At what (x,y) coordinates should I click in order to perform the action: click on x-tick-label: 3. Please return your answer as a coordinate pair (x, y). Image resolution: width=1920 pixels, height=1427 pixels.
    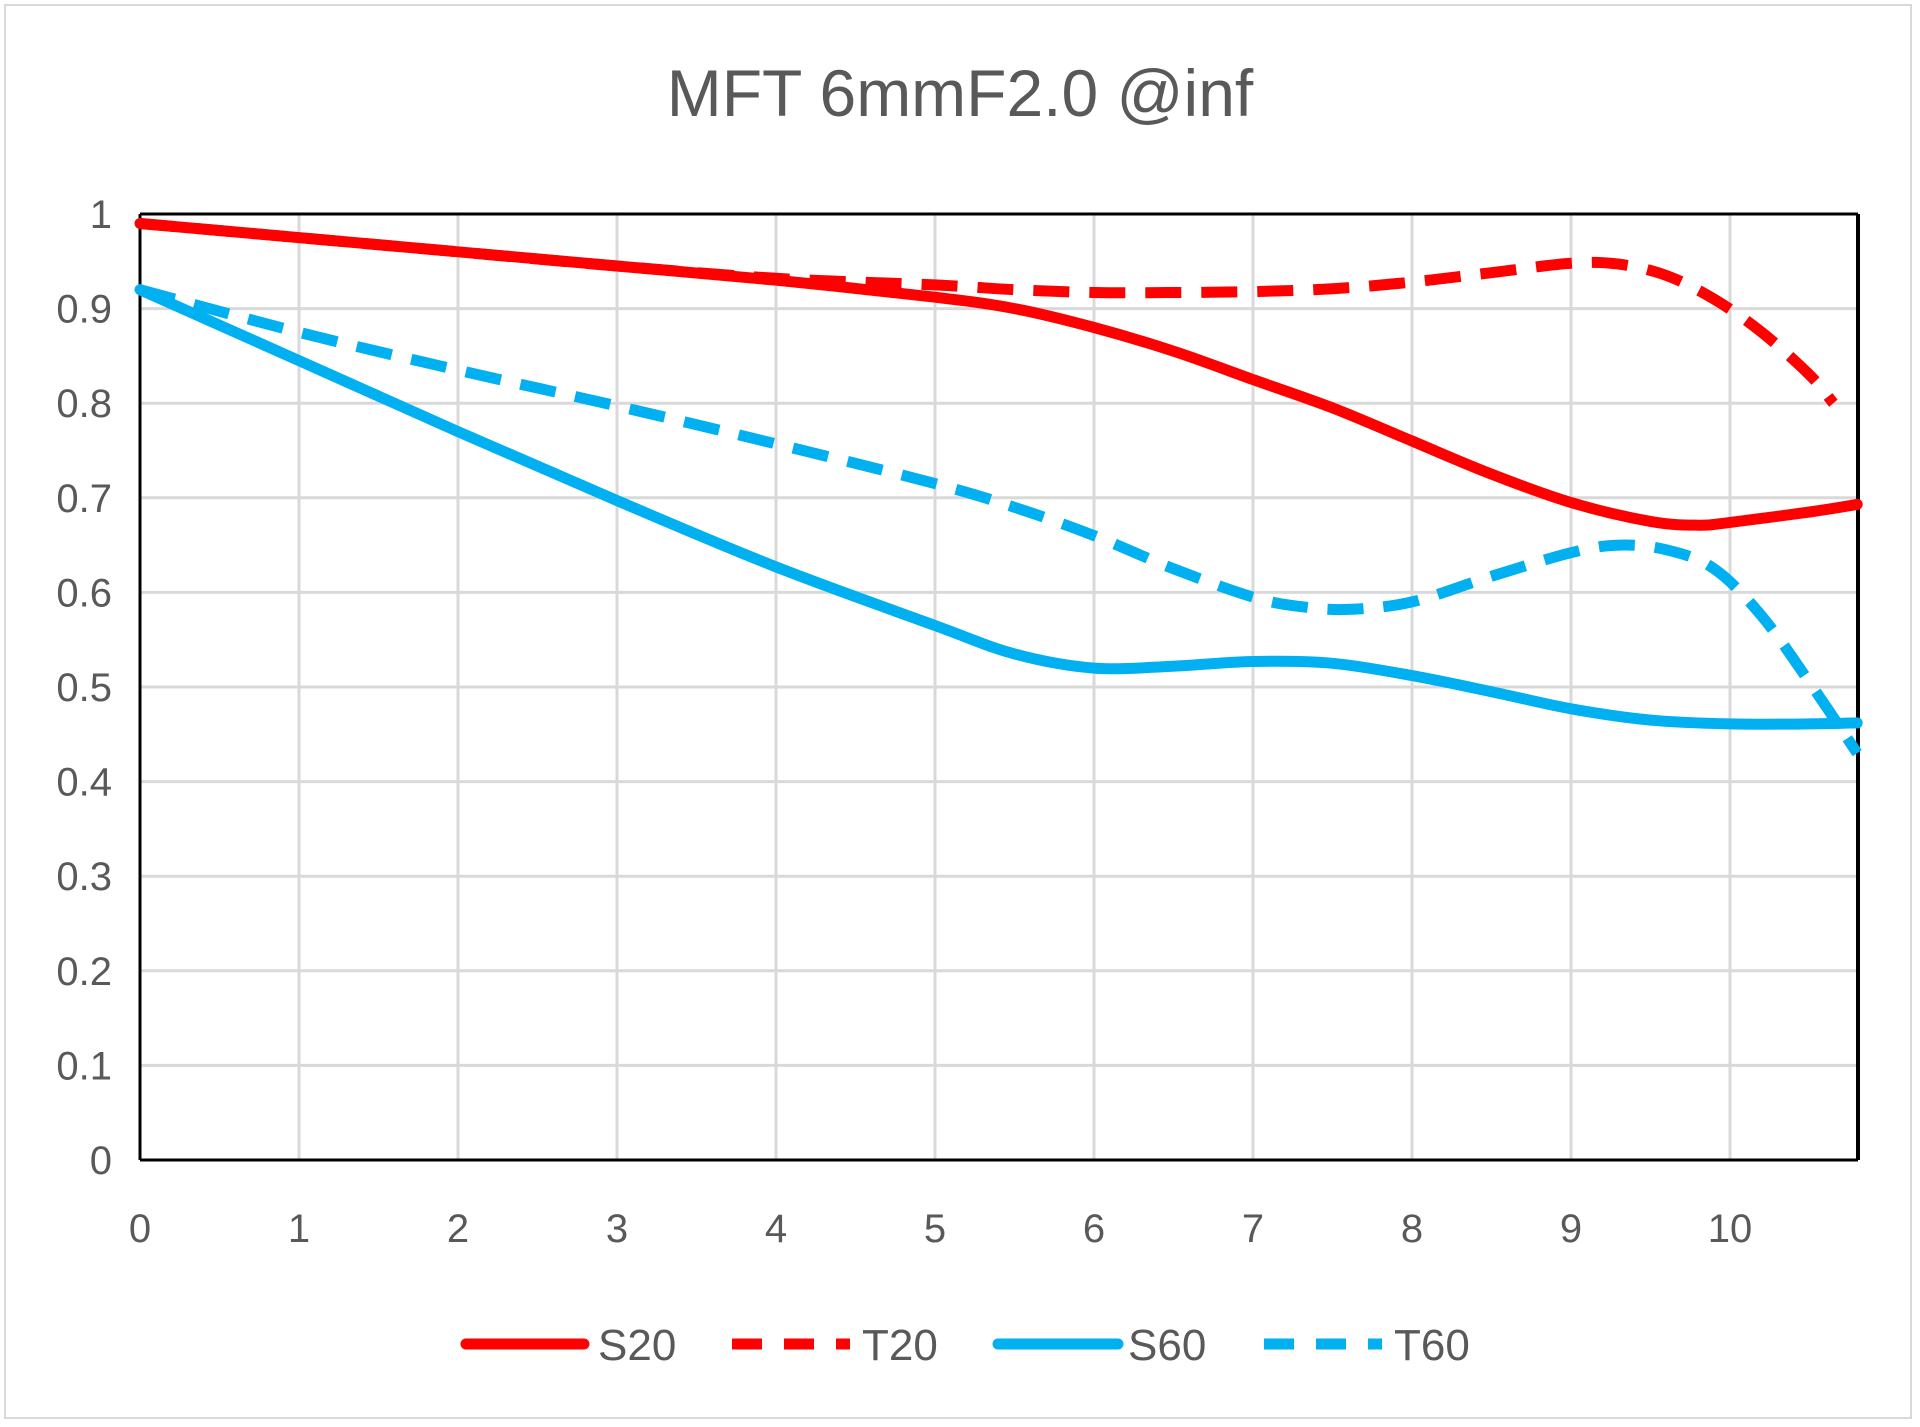
    Looking at the image, I should click on (617, 1229).